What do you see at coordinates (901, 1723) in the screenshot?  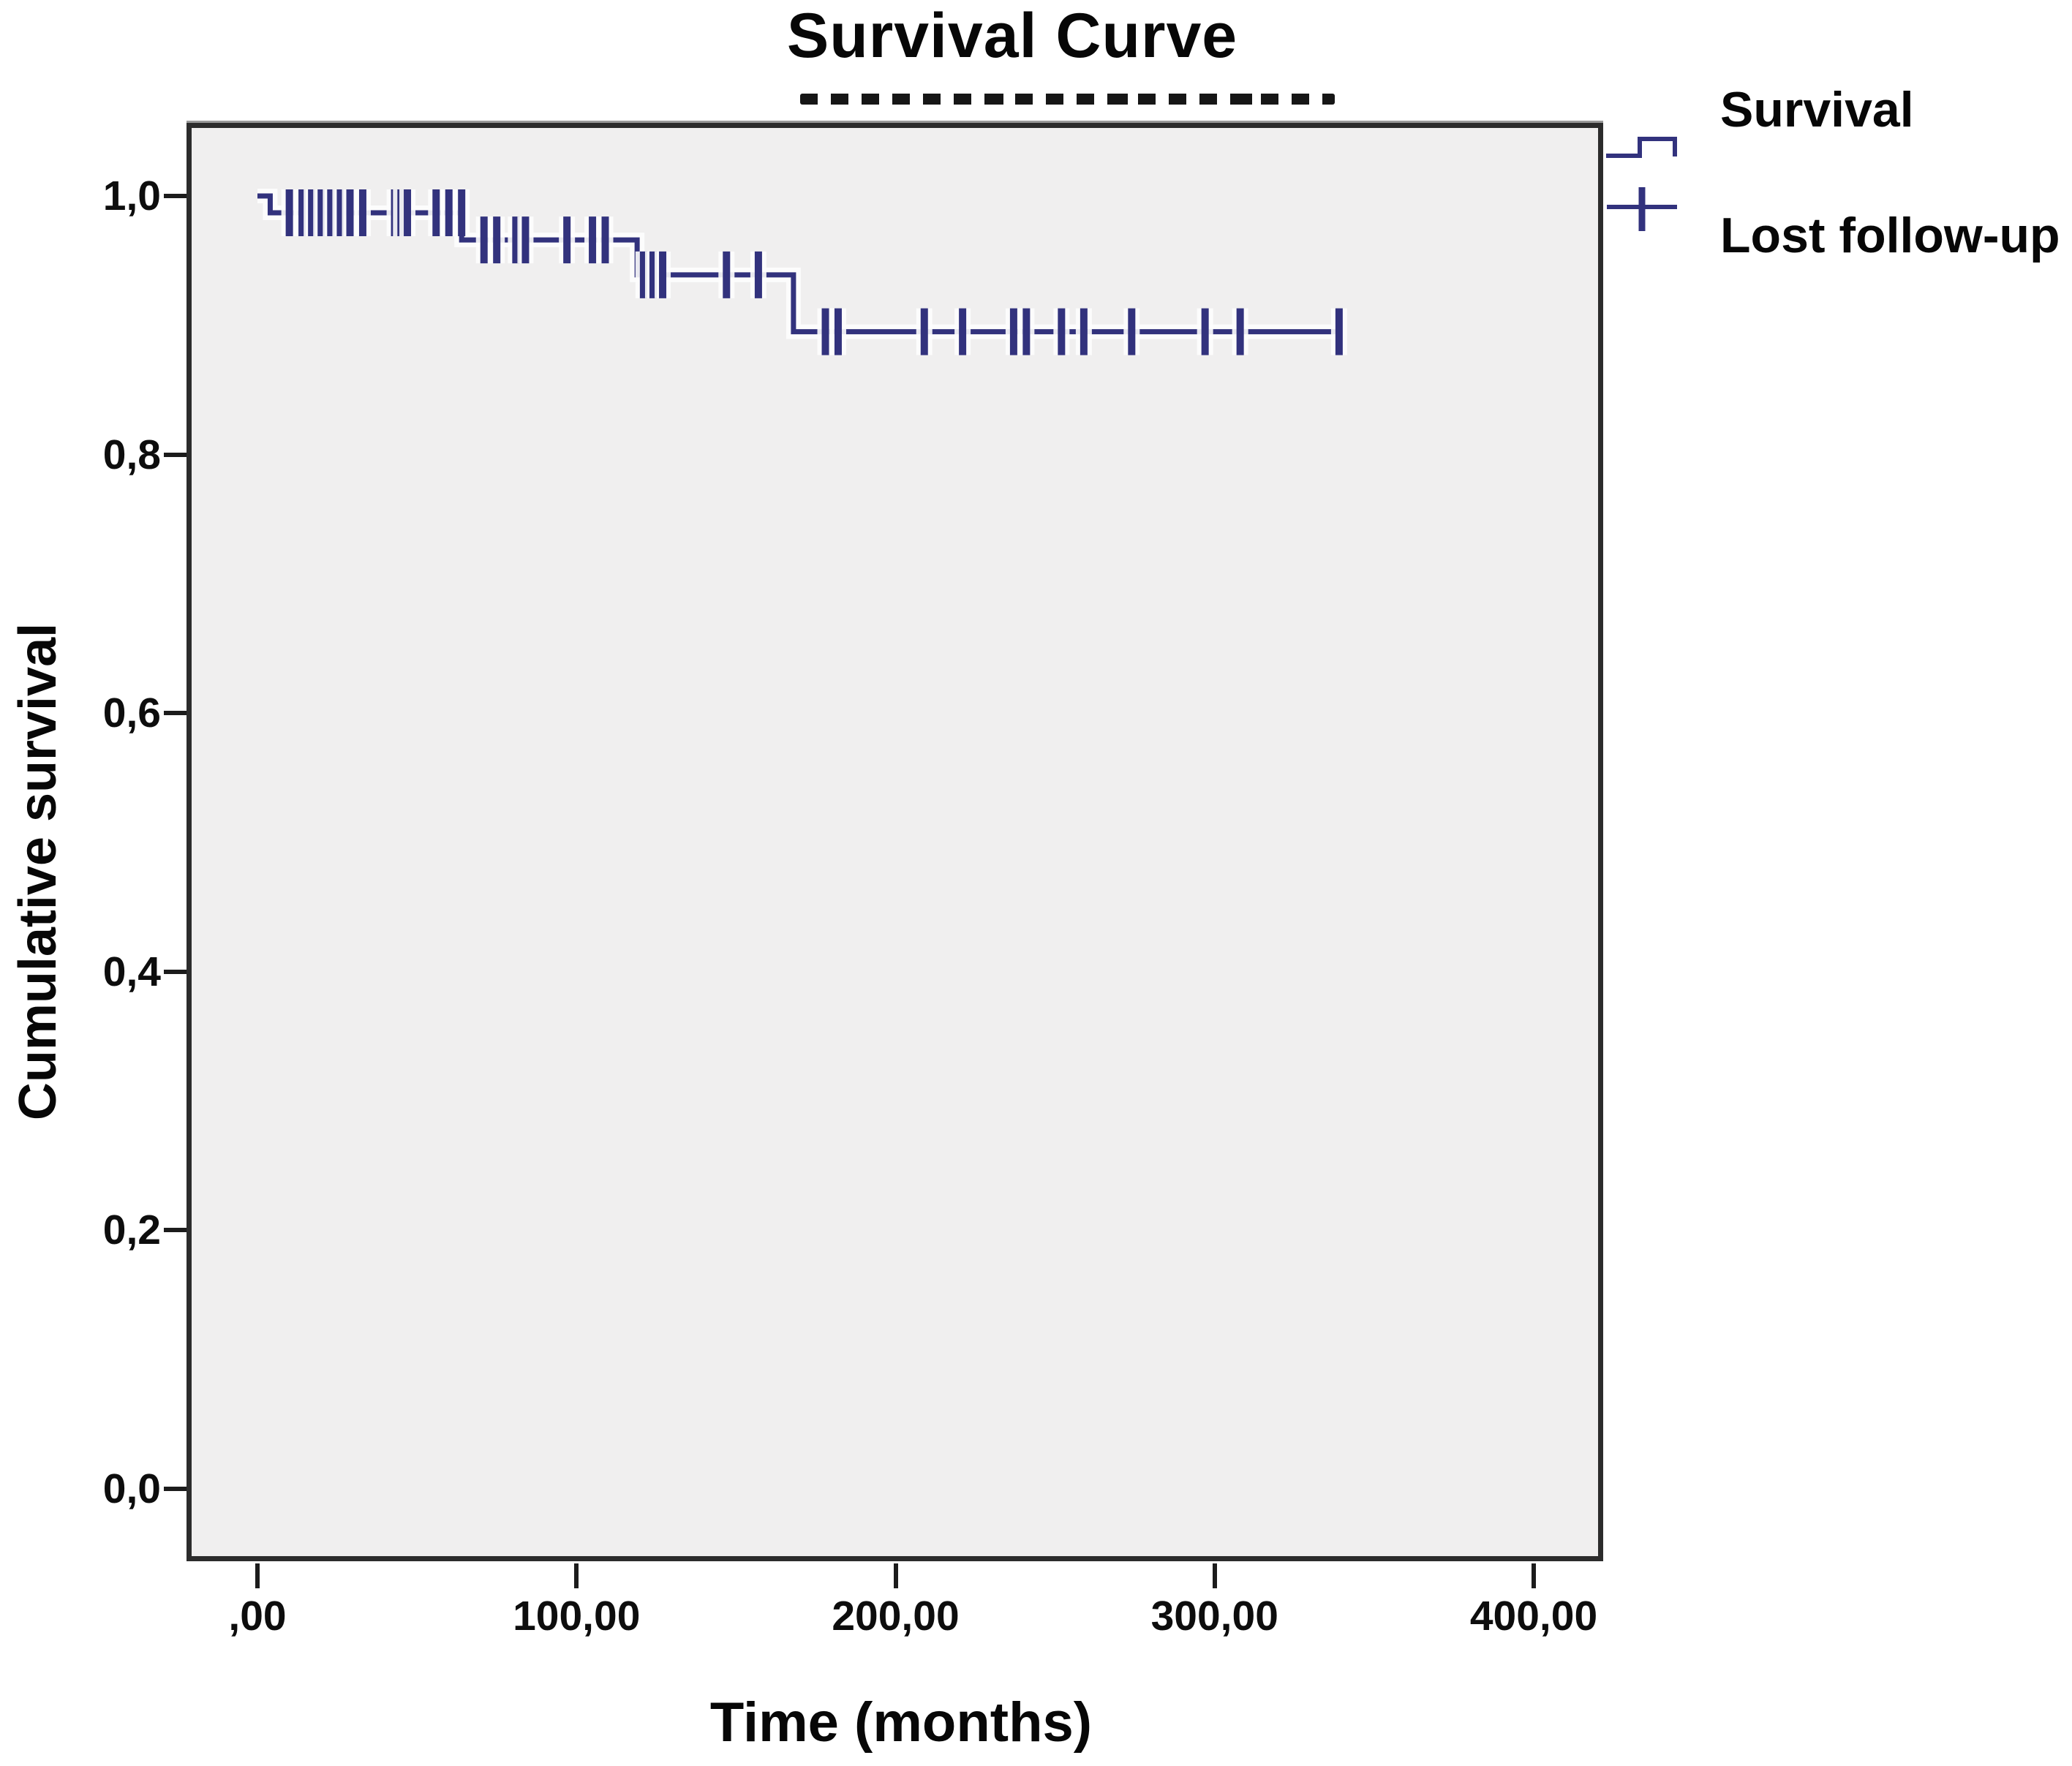 I see `x-axis-title: Time (months)` at bounding box center [901, 1723].